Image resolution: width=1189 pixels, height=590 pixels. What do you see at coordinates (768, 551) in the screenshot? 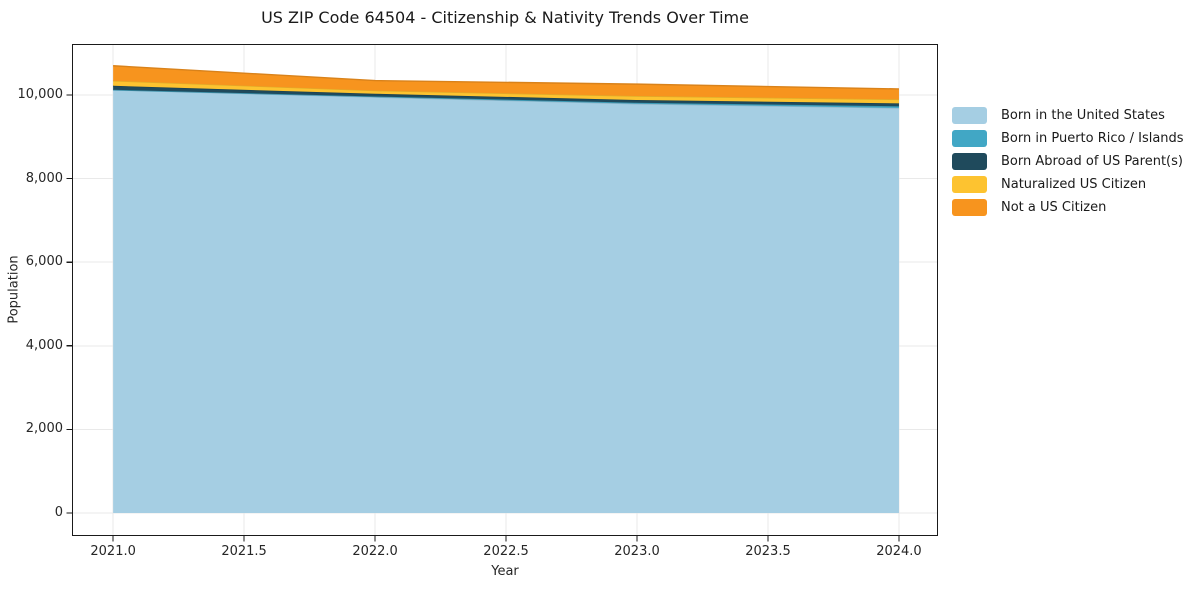
I see `x-tick-label: 2023.5` at bounding box center [768, 551].